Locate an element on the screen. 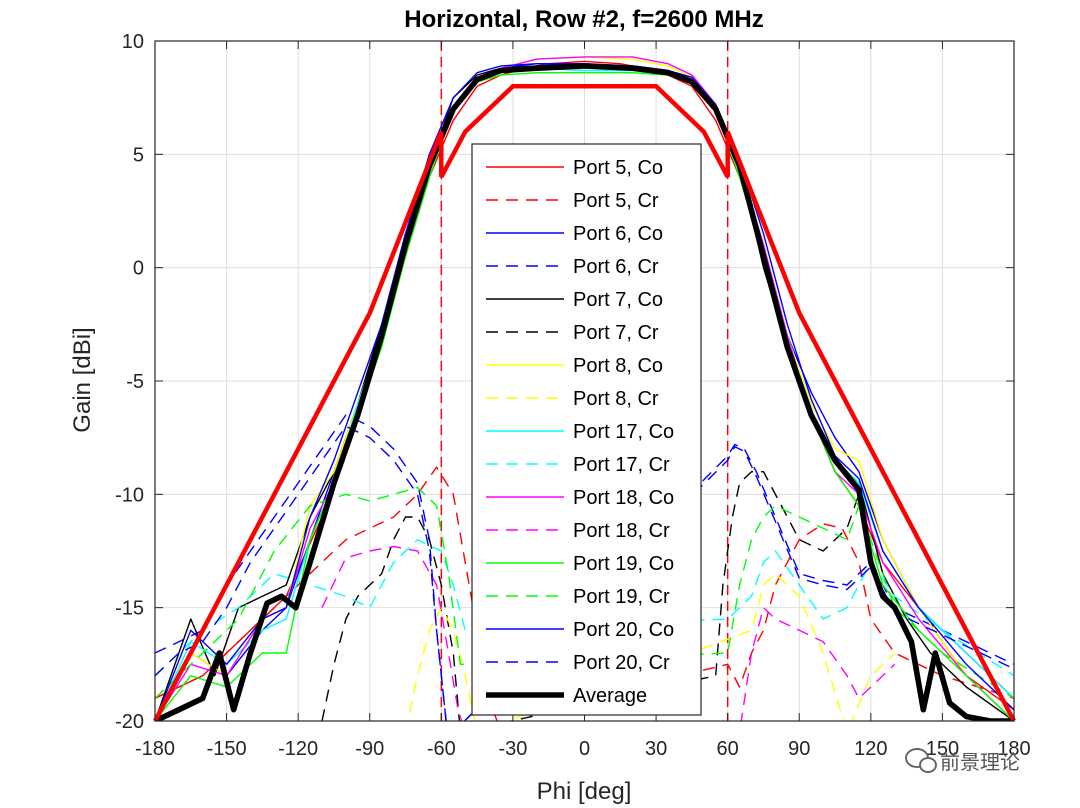 This screenshot has width=1080, height=808. x-tick-label: 180 is located at coordinates (1013, 749).